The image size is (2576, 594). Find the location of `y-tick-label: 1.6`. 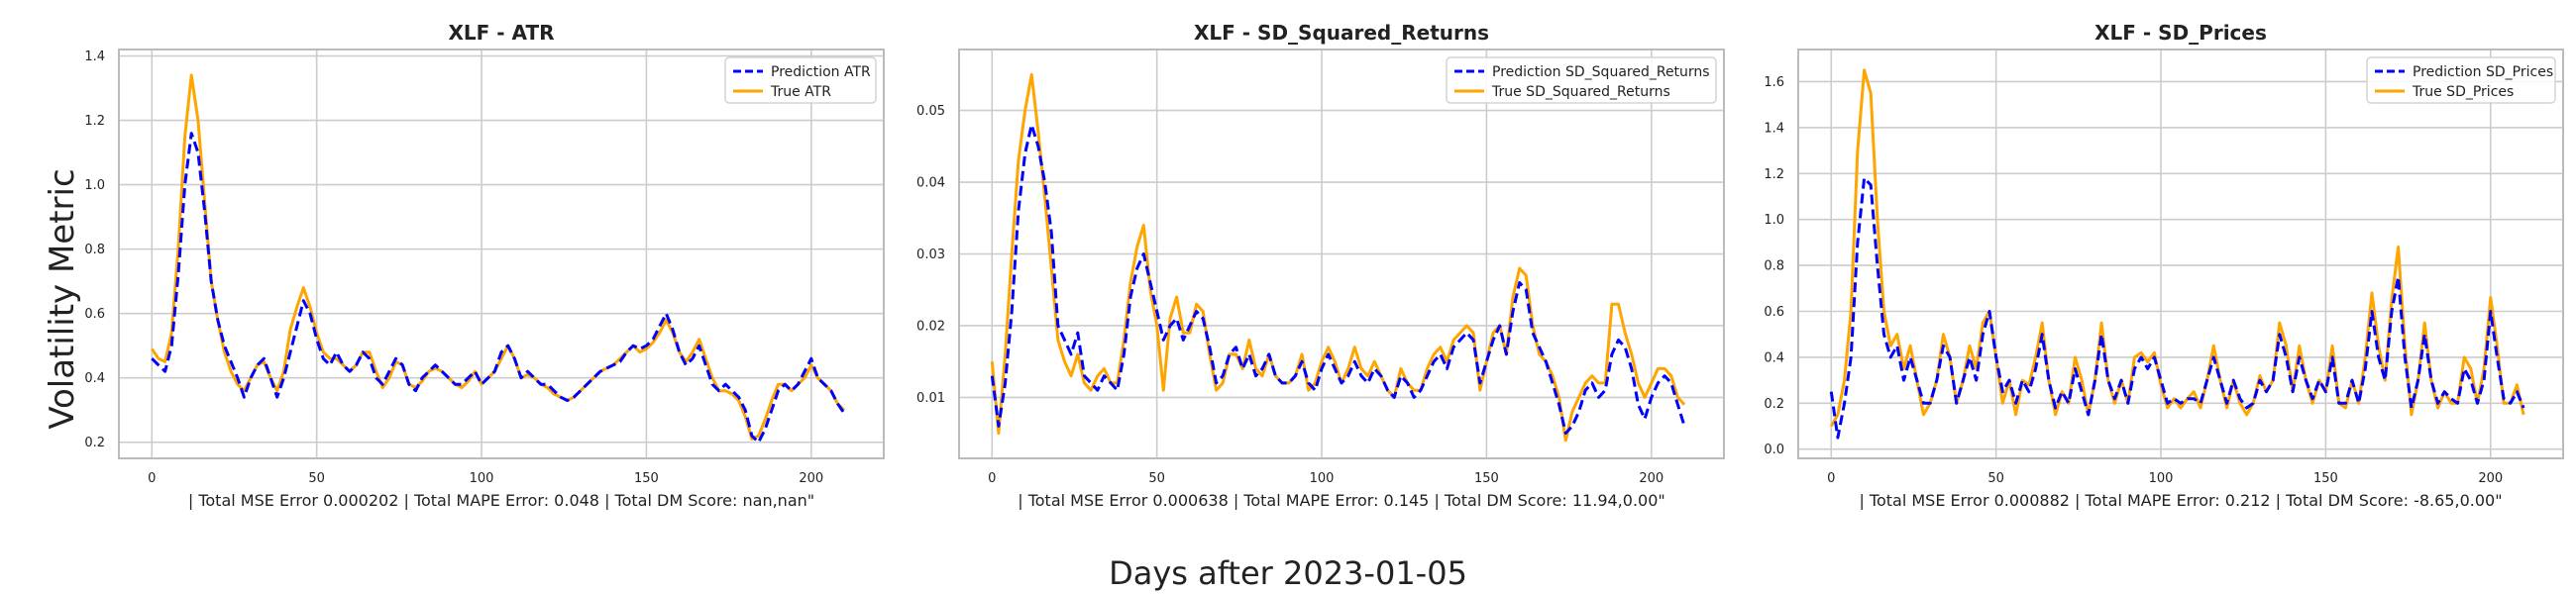

y-tick-label: 1.6 is located at coordinates (1774, 83).